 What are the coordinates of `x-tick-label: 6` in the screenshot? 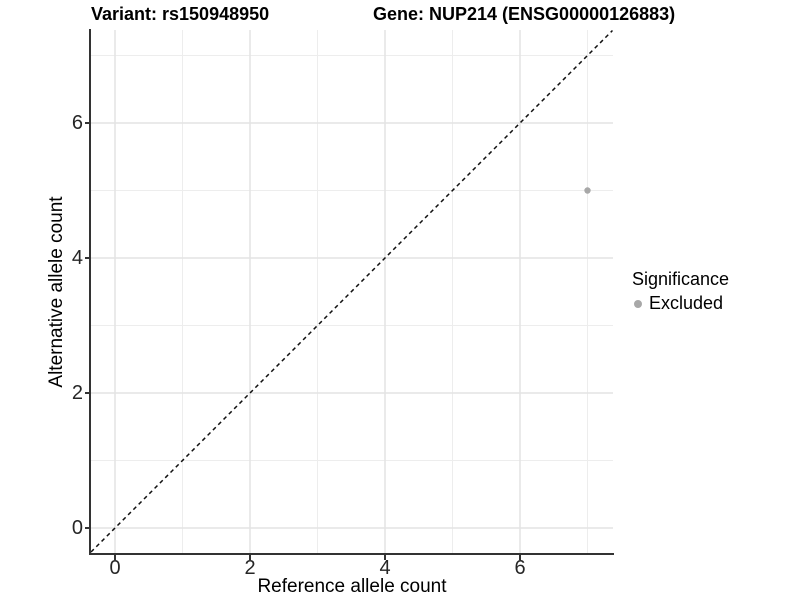 It's located at (520, 568).